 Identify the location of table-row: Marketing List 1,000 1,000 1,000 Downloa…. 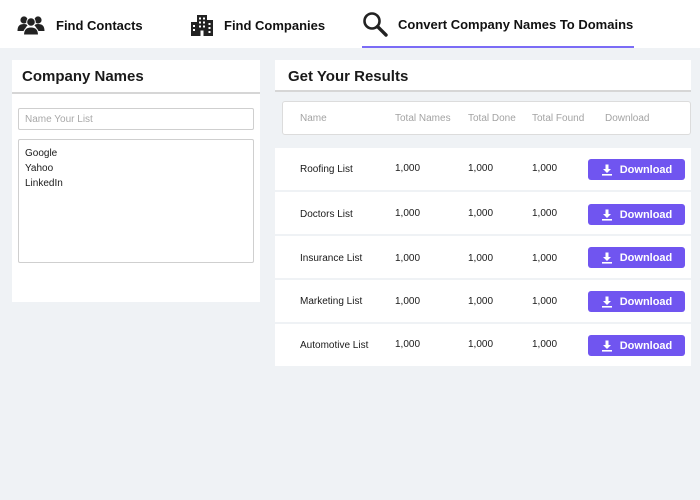
(483, 301).